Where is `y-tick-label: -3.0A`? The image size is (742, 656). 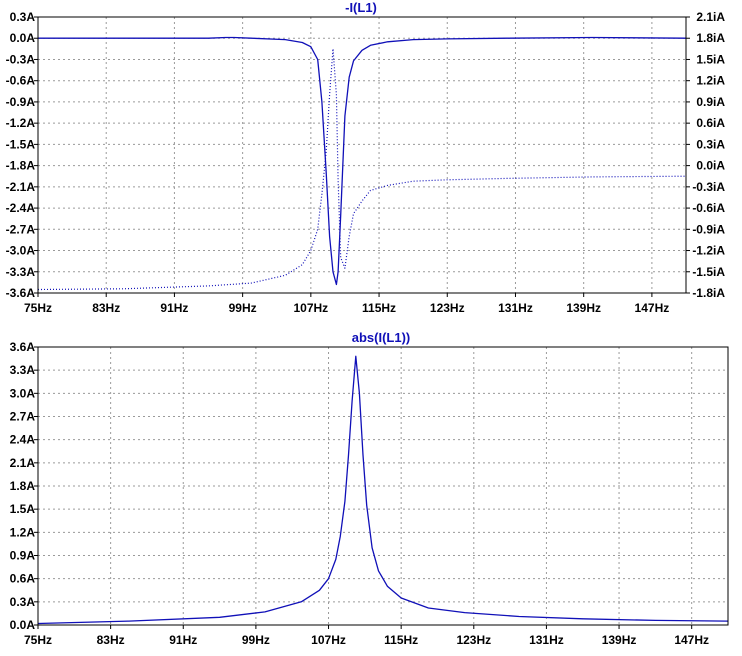
y-tick-label: -3.0A is located at coordinates (21, 251).